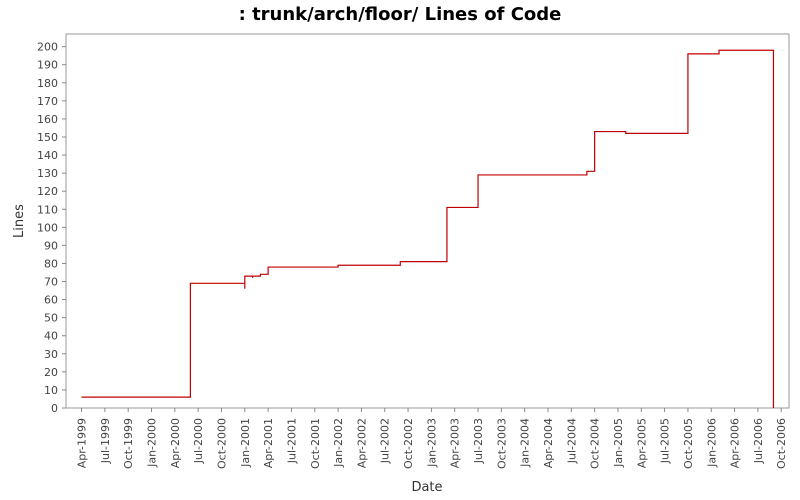 The width and height of the screenshot is (800, 500). I want to click on x-tick-label: Apr-1999, so click(82, 443).